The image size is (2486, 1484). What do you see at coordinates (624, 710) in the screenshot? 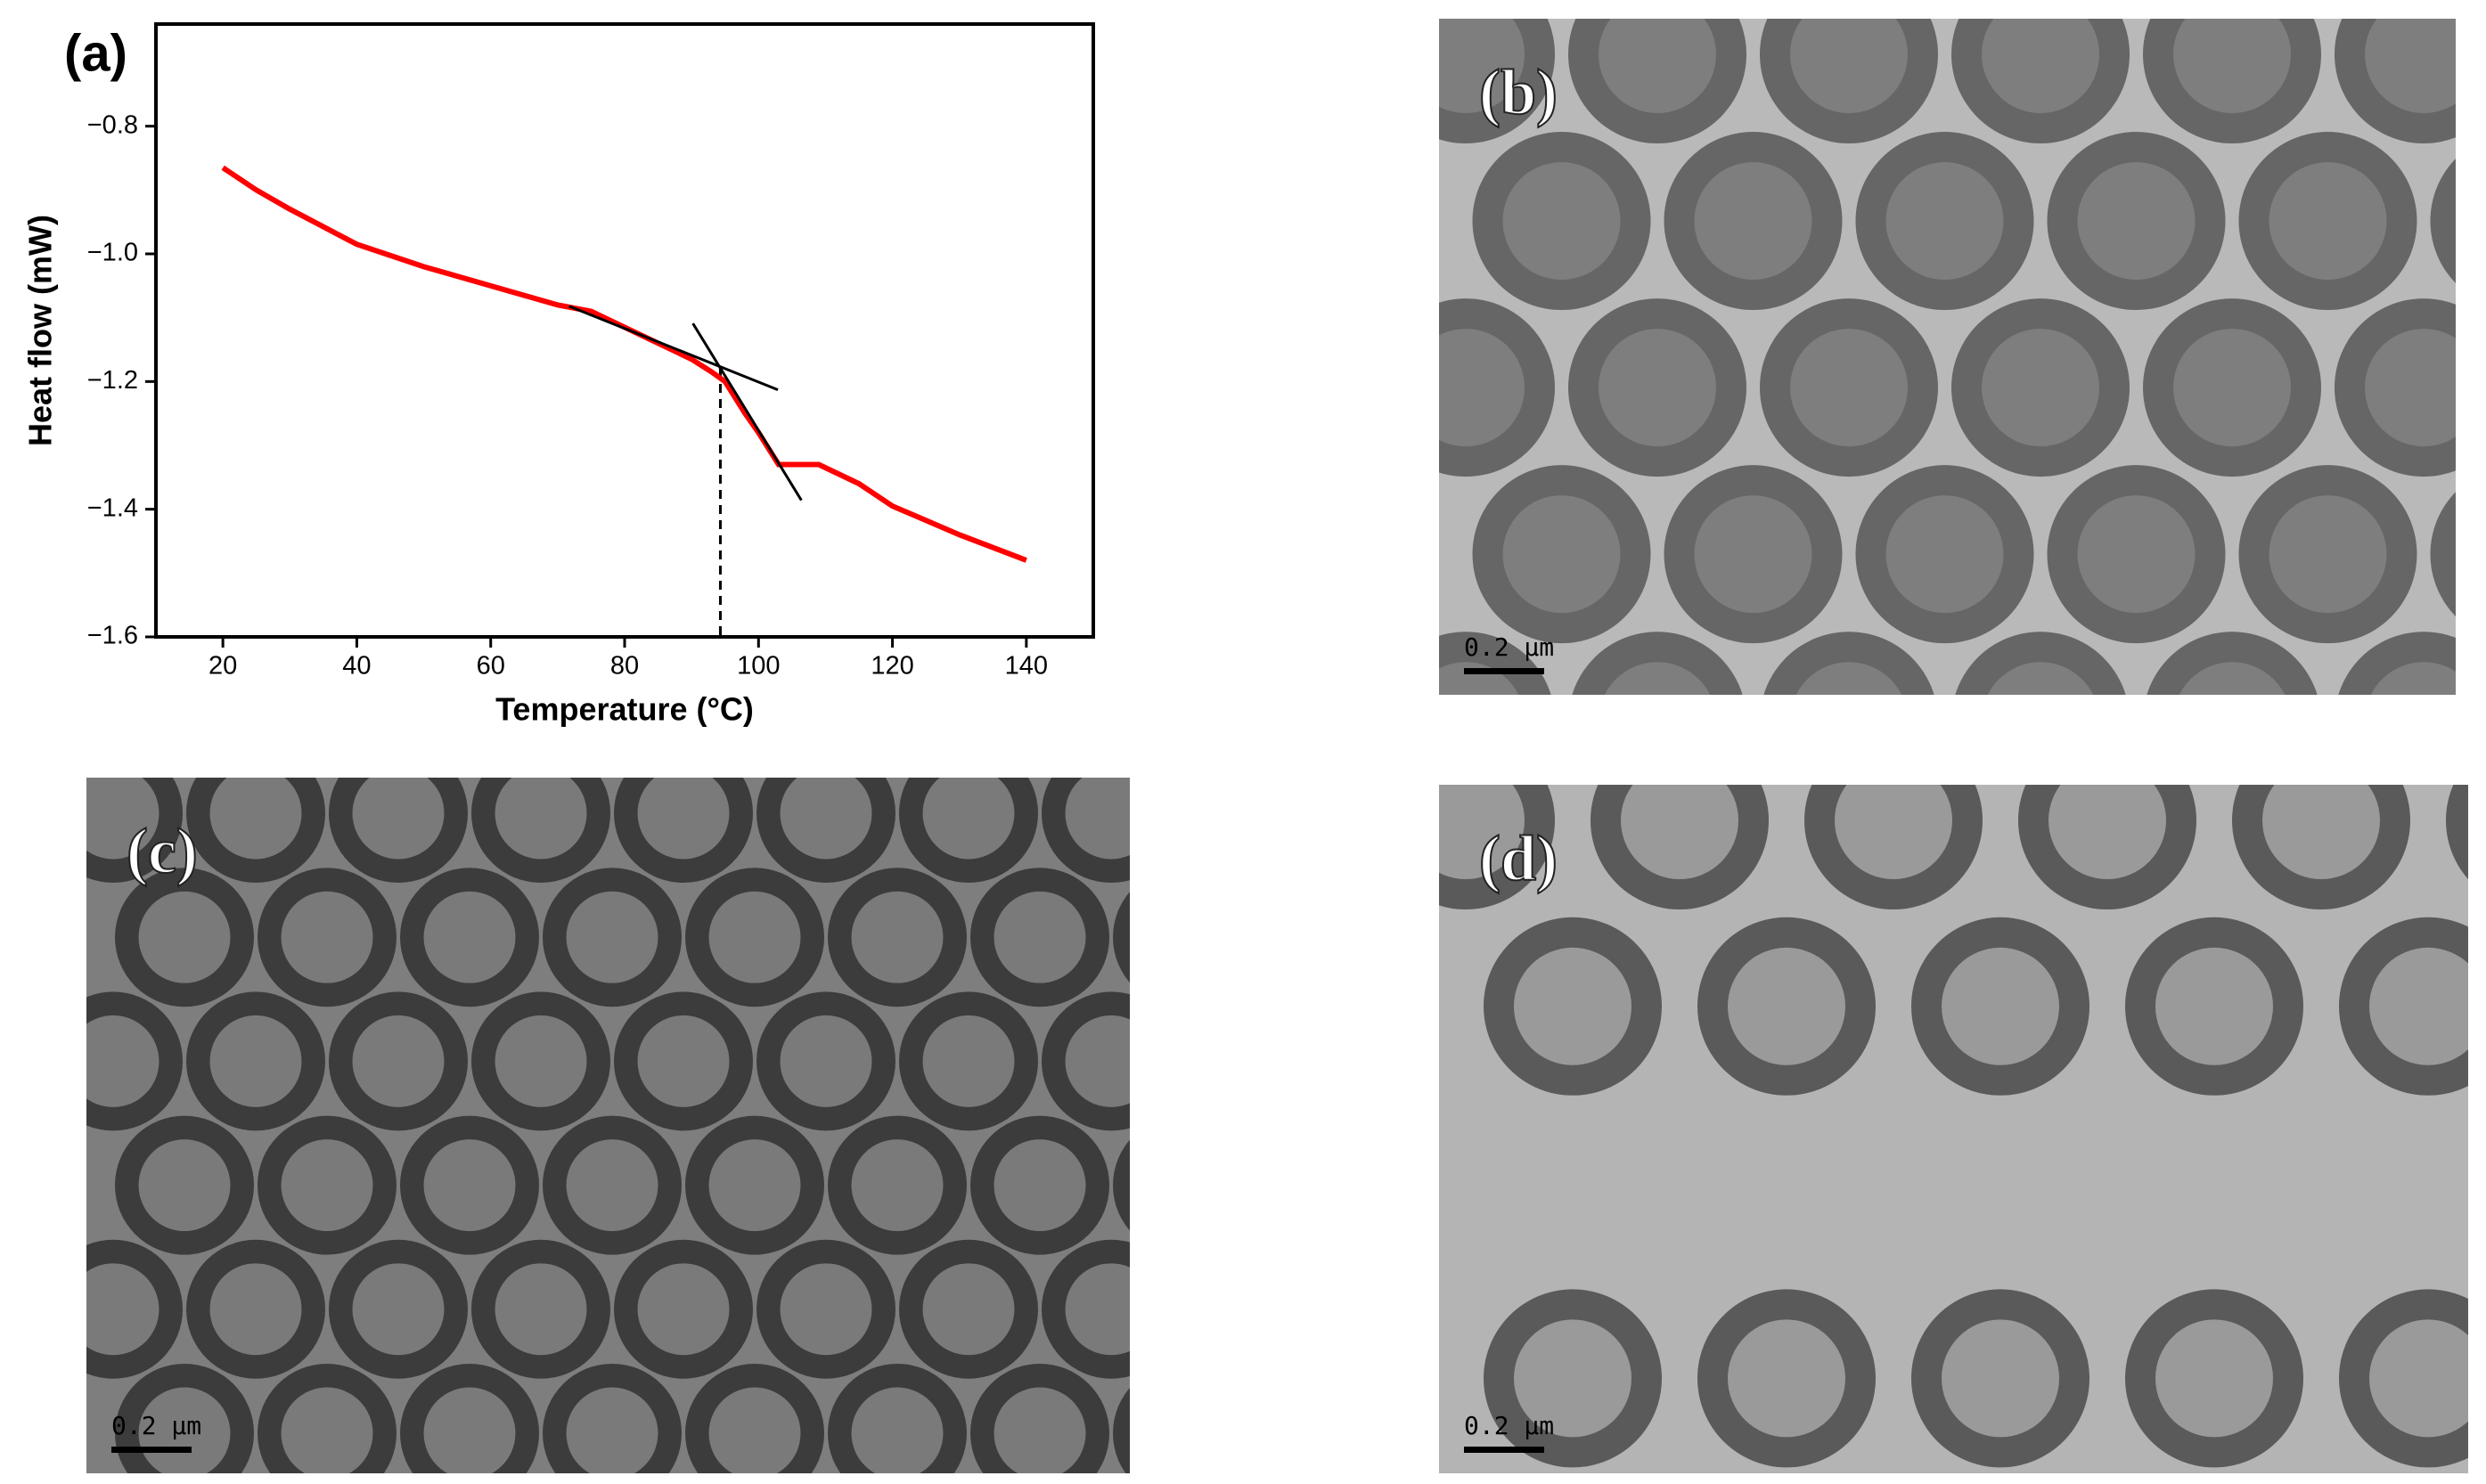
I see `x-axis-title: Temperature (°C)` at bounding box center [624, 710].